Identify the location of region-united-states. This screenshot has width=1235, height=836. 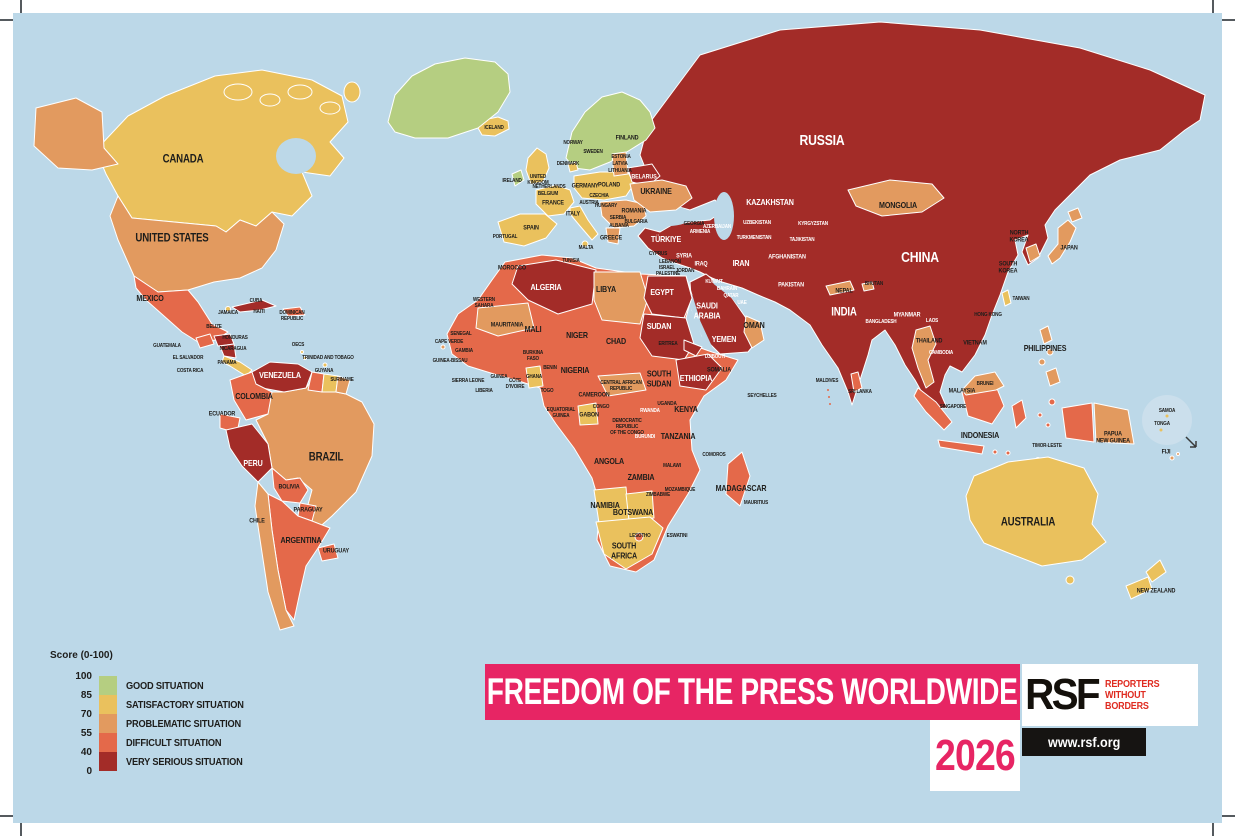
(197, 244).